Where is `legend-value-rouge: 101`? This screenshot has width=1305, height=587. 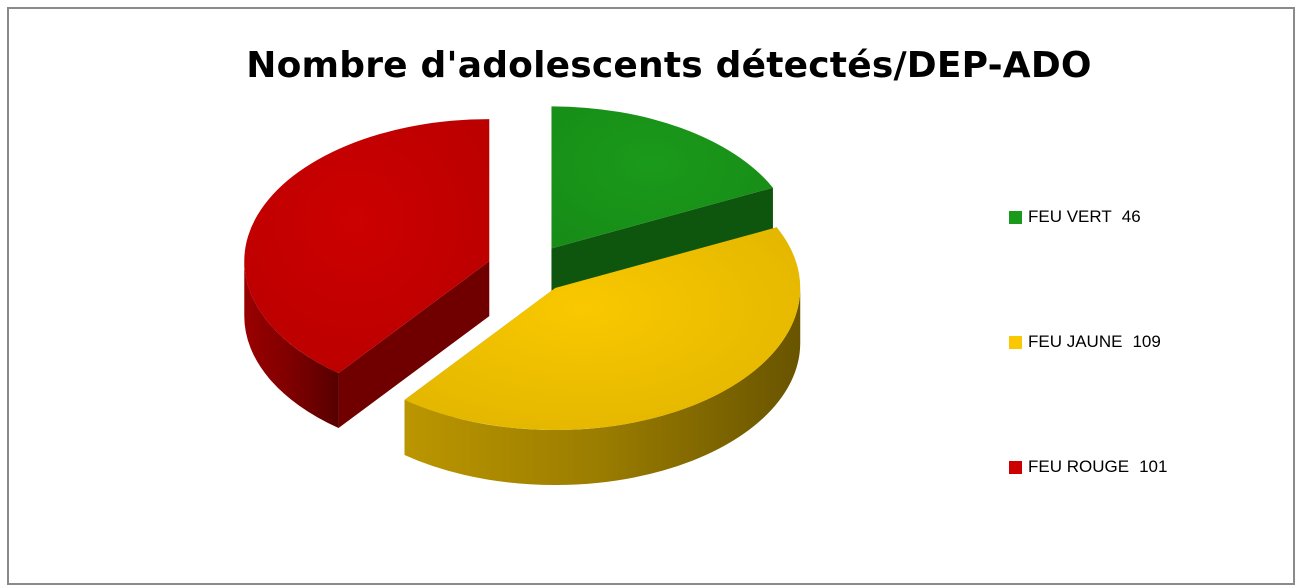 legend-value-rouge: 101 is located at coordinates (1153, 466).